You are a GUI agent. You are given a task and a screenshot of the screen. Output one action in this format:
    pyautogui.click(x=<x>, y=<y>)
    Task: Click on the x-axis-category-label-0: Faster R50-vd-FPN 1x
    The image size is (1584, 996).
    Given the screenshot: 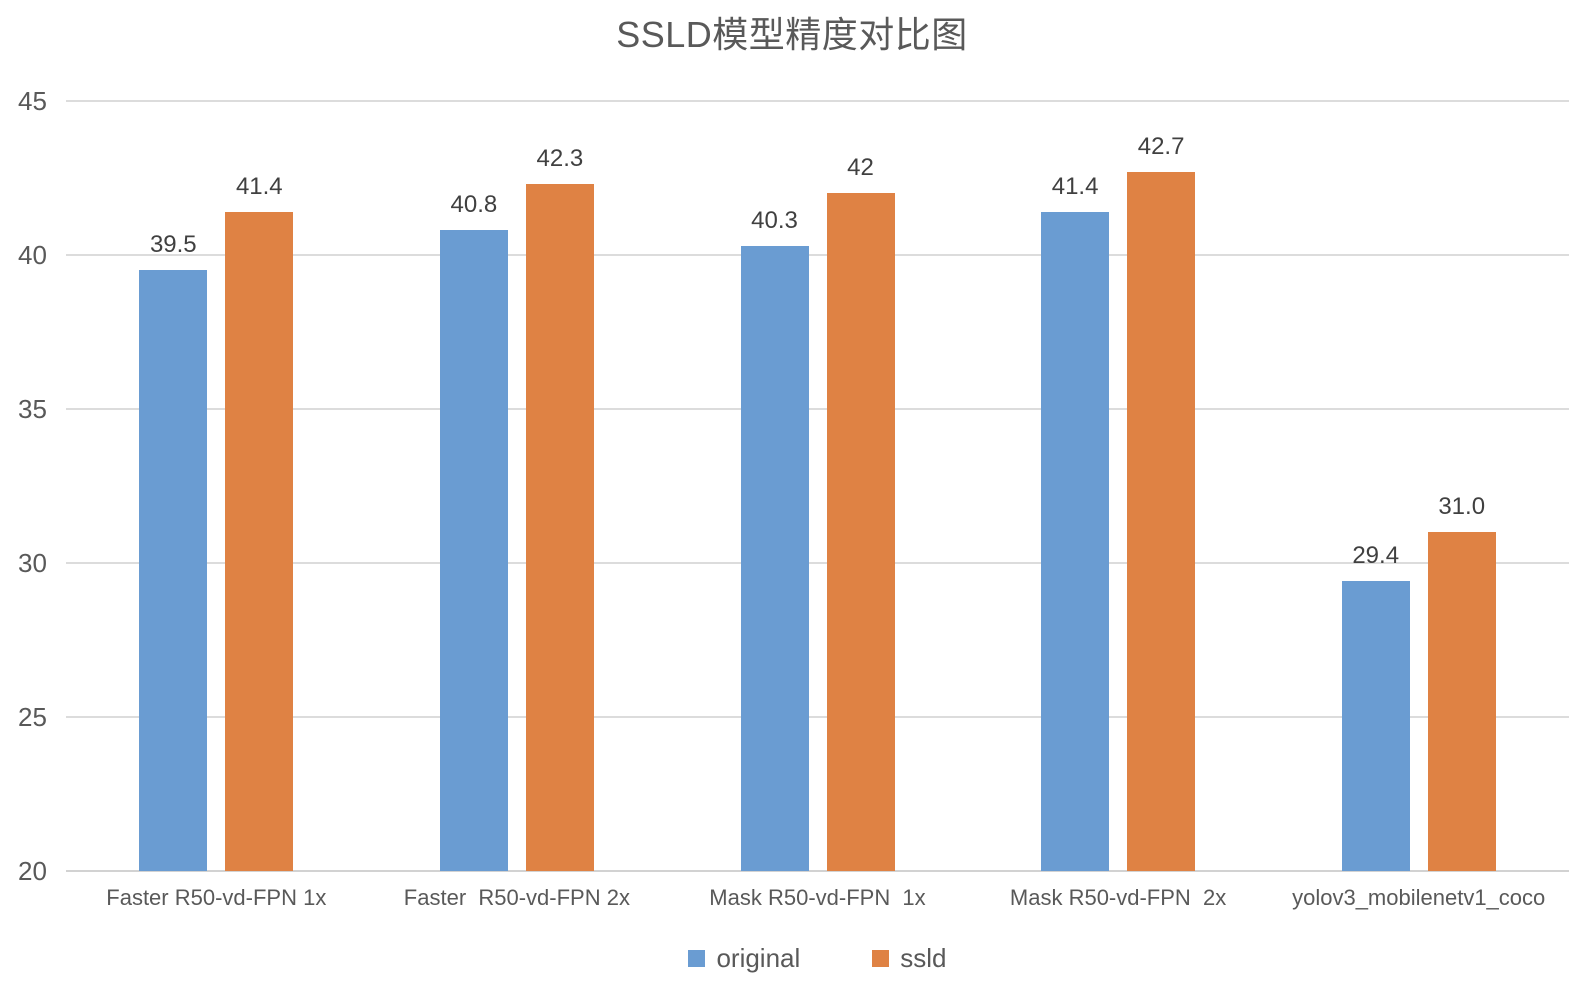 What is the action you would take?
    pyautogui.click(x=216, y=897)
    